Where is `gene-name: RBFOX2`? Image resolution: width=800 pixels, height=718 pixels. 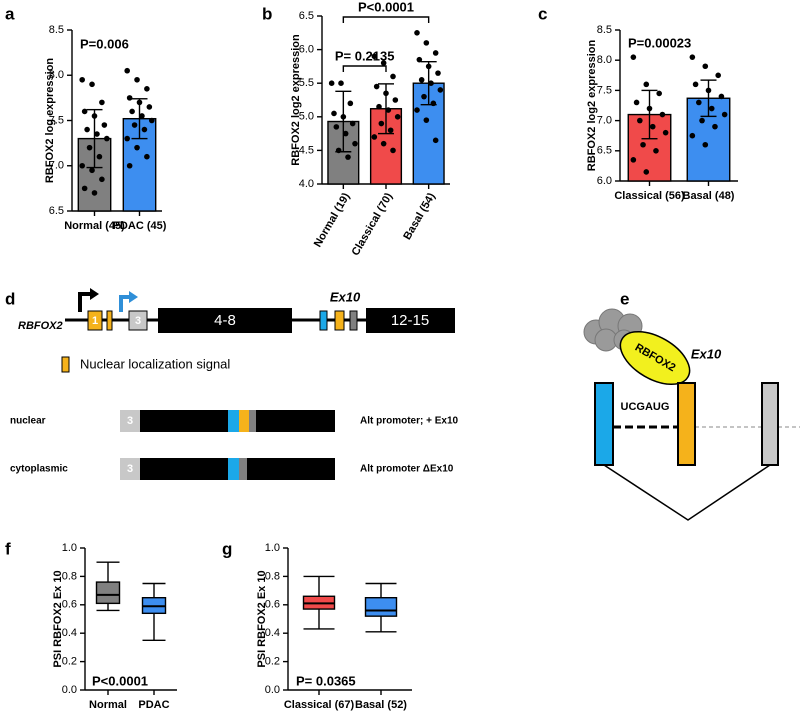 gene-name: RBFOX2 is located at coordinates (40, 326).